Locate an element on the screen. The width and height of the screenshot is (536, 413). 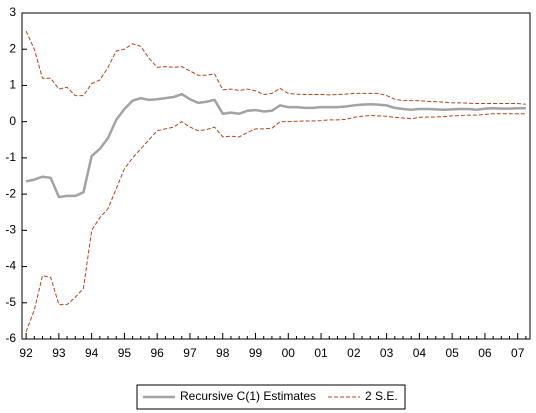
legend-label: Recursive C(1) Estimates is located at coordinates (248, 396).